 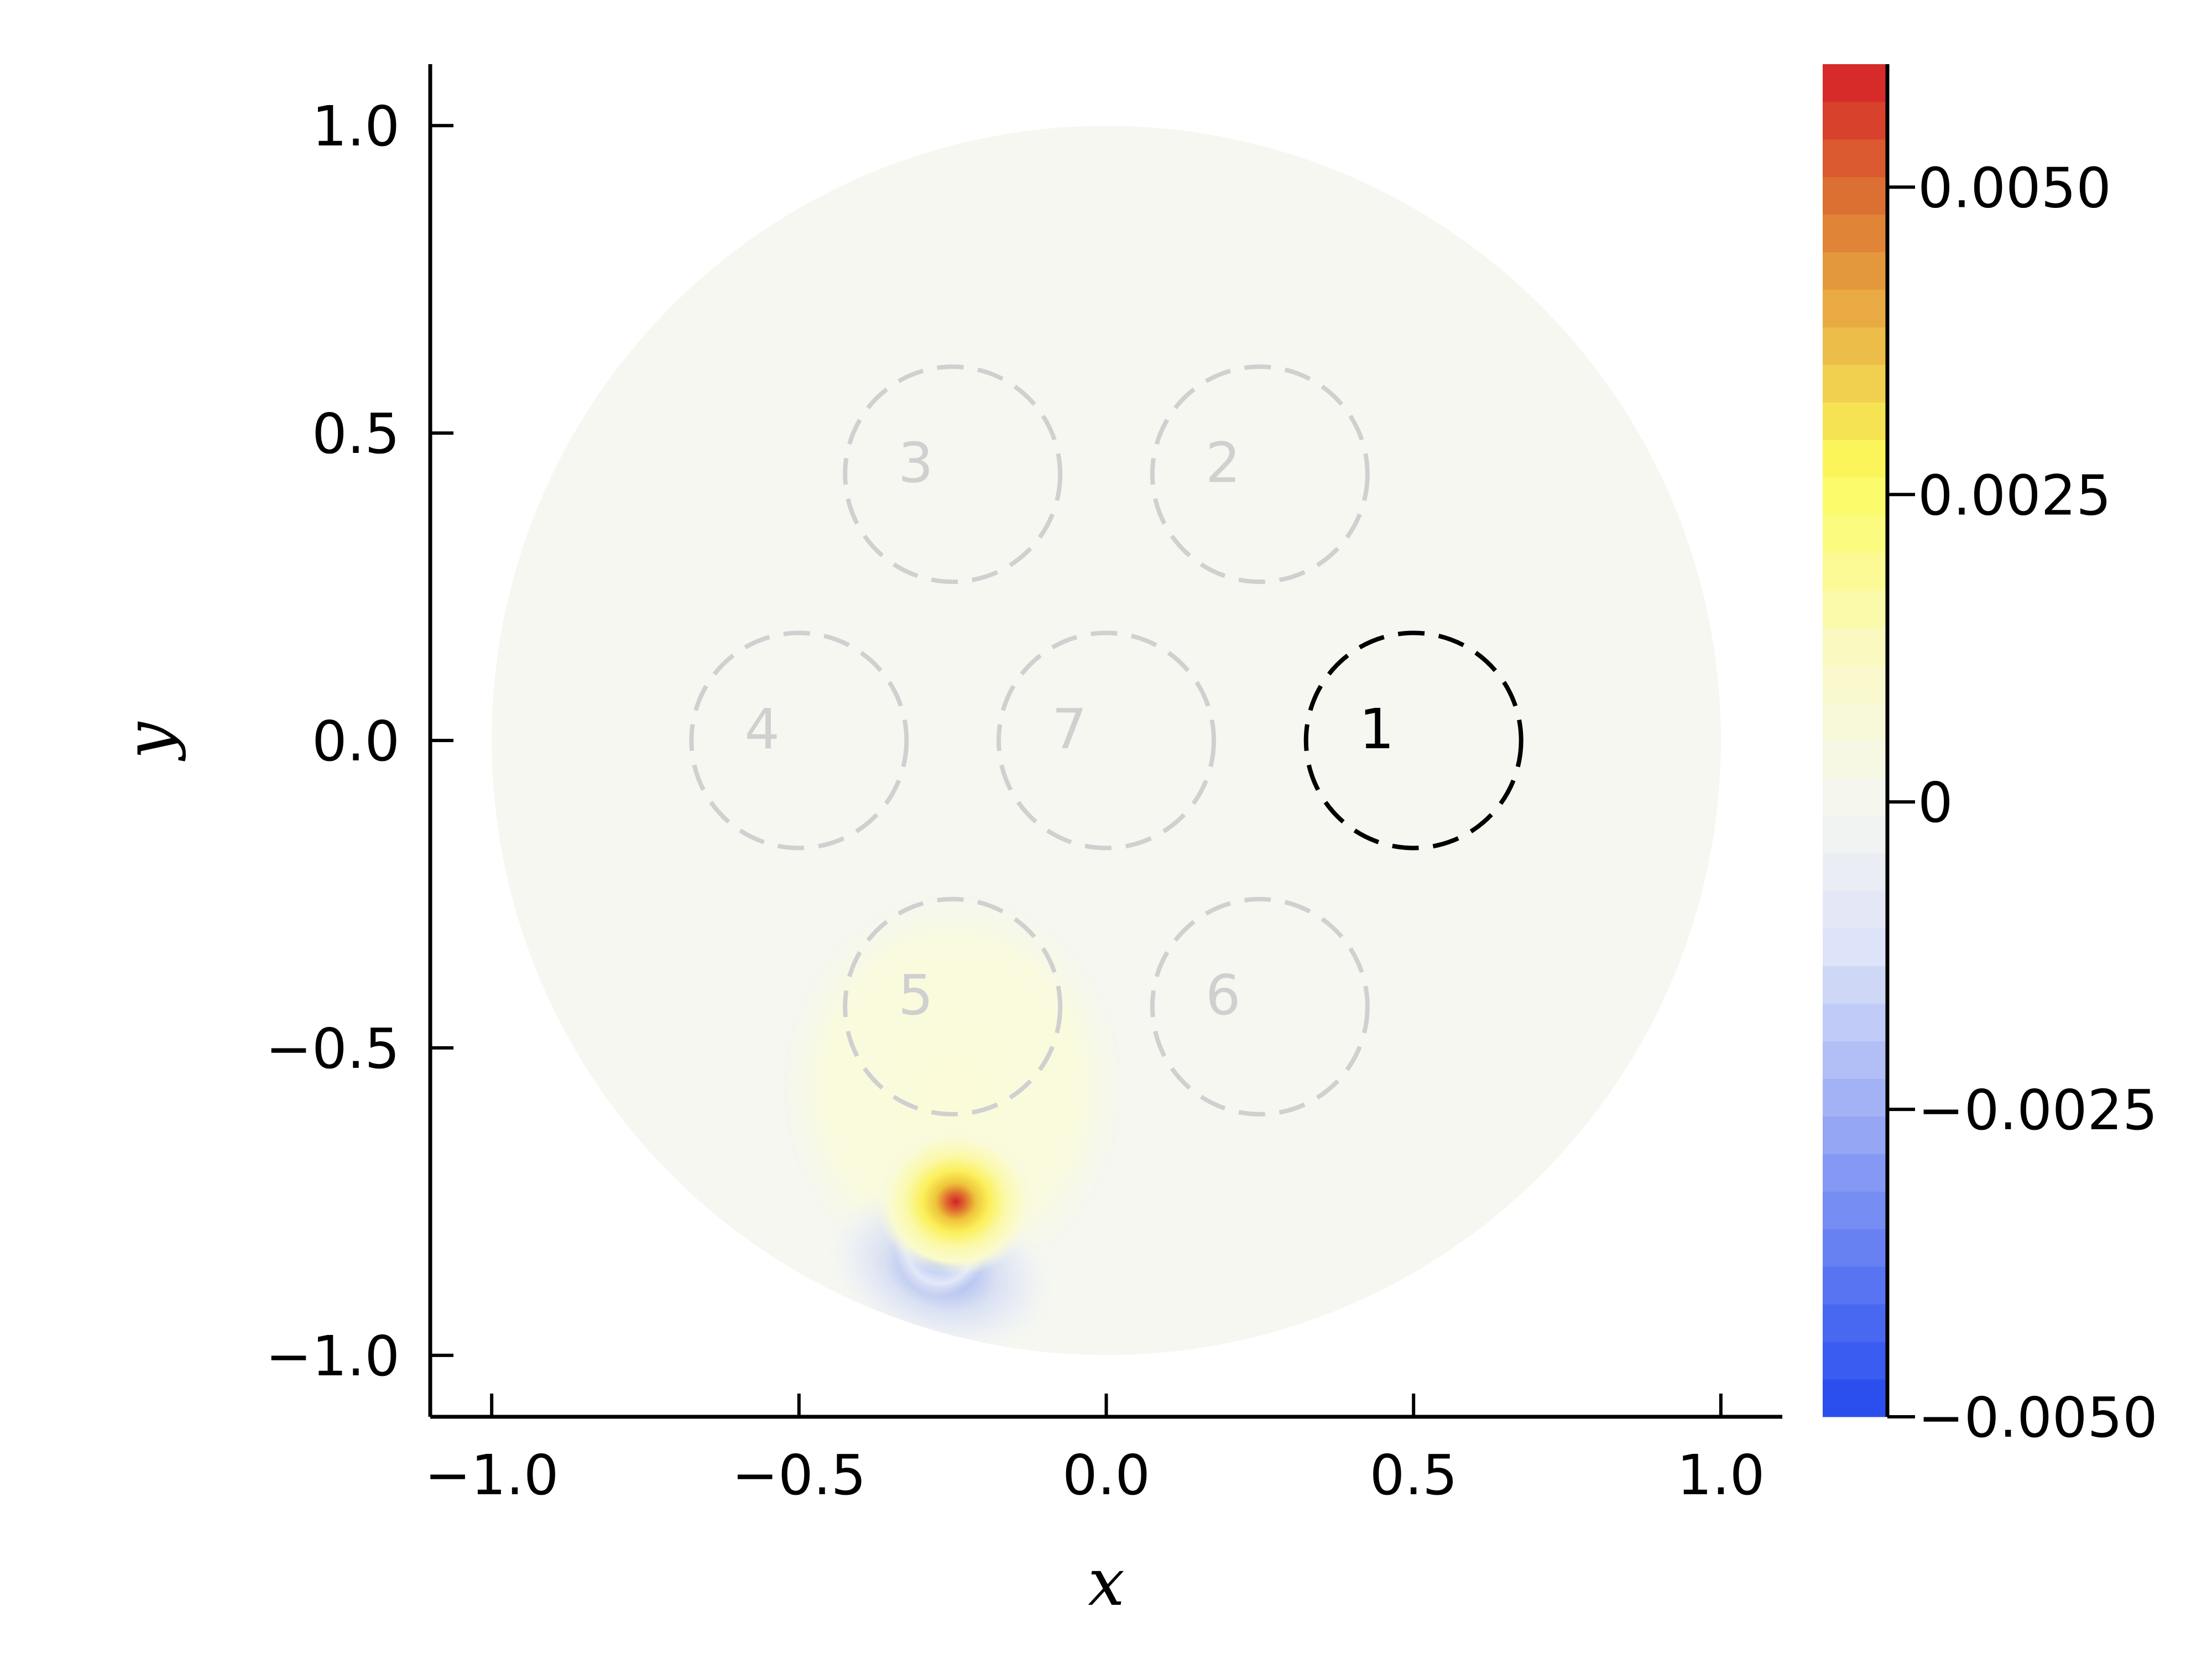 What do you see at coordinates (799, 1475) in the screenshot?
I see `x-tick-label: −0.5` at bounding box center [799, 1475].